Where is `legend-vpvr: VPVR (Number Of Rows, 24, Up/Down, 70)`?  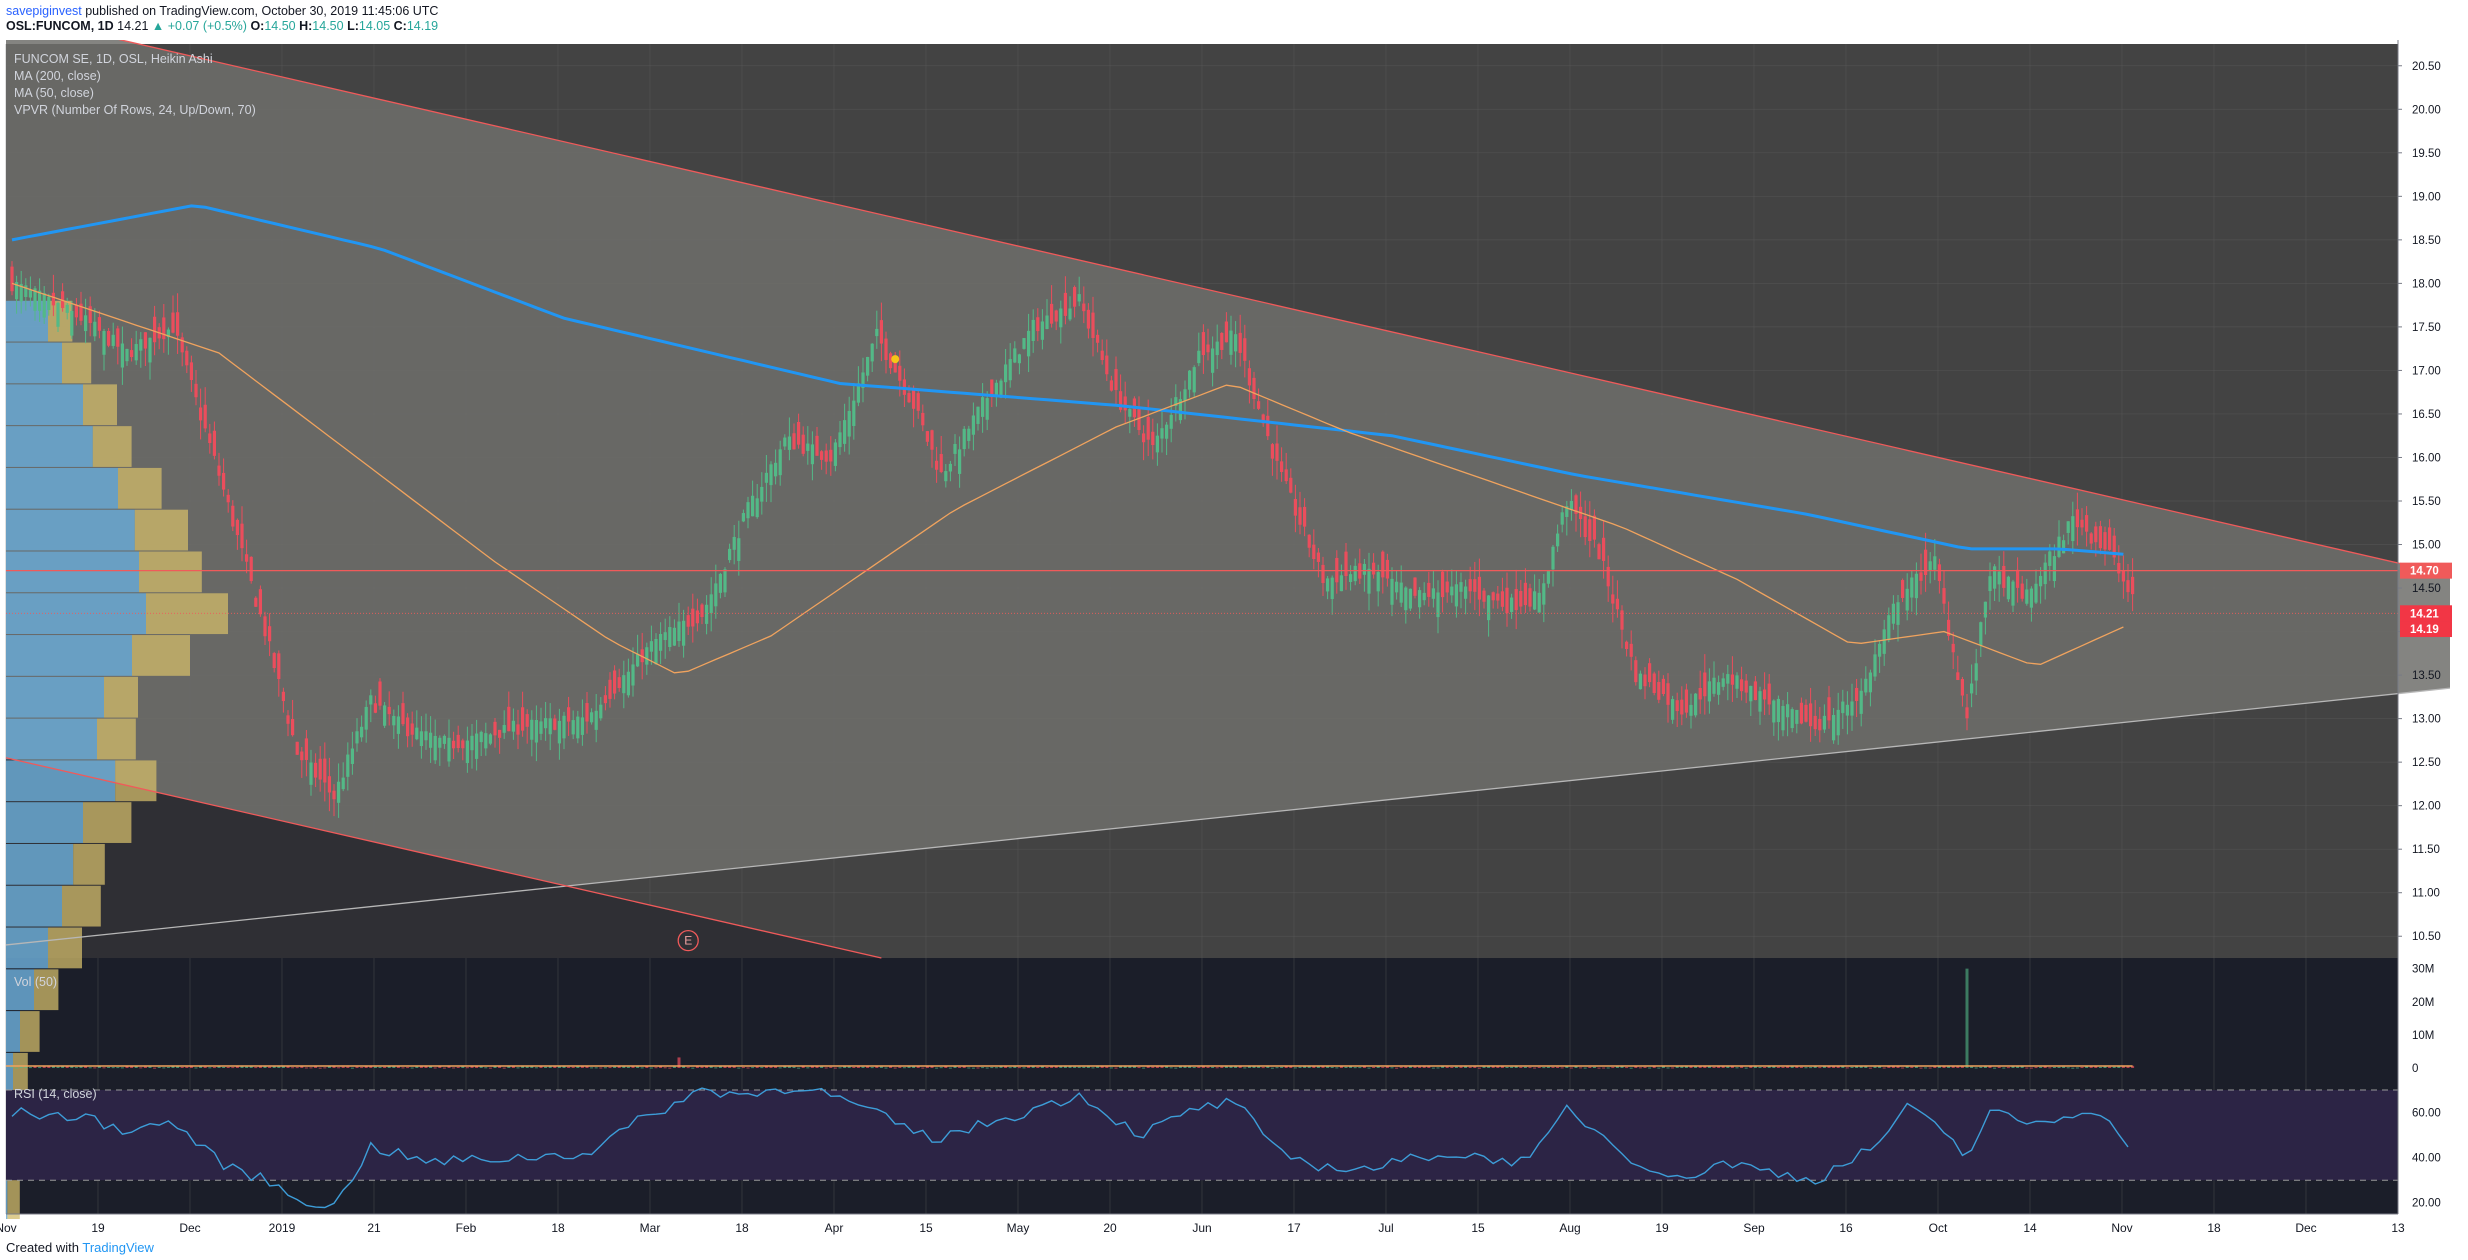
legend-vpvr: VPVR (Number Of Rows, 24, Up/Down, 70) is located at coordinates (135, 110).